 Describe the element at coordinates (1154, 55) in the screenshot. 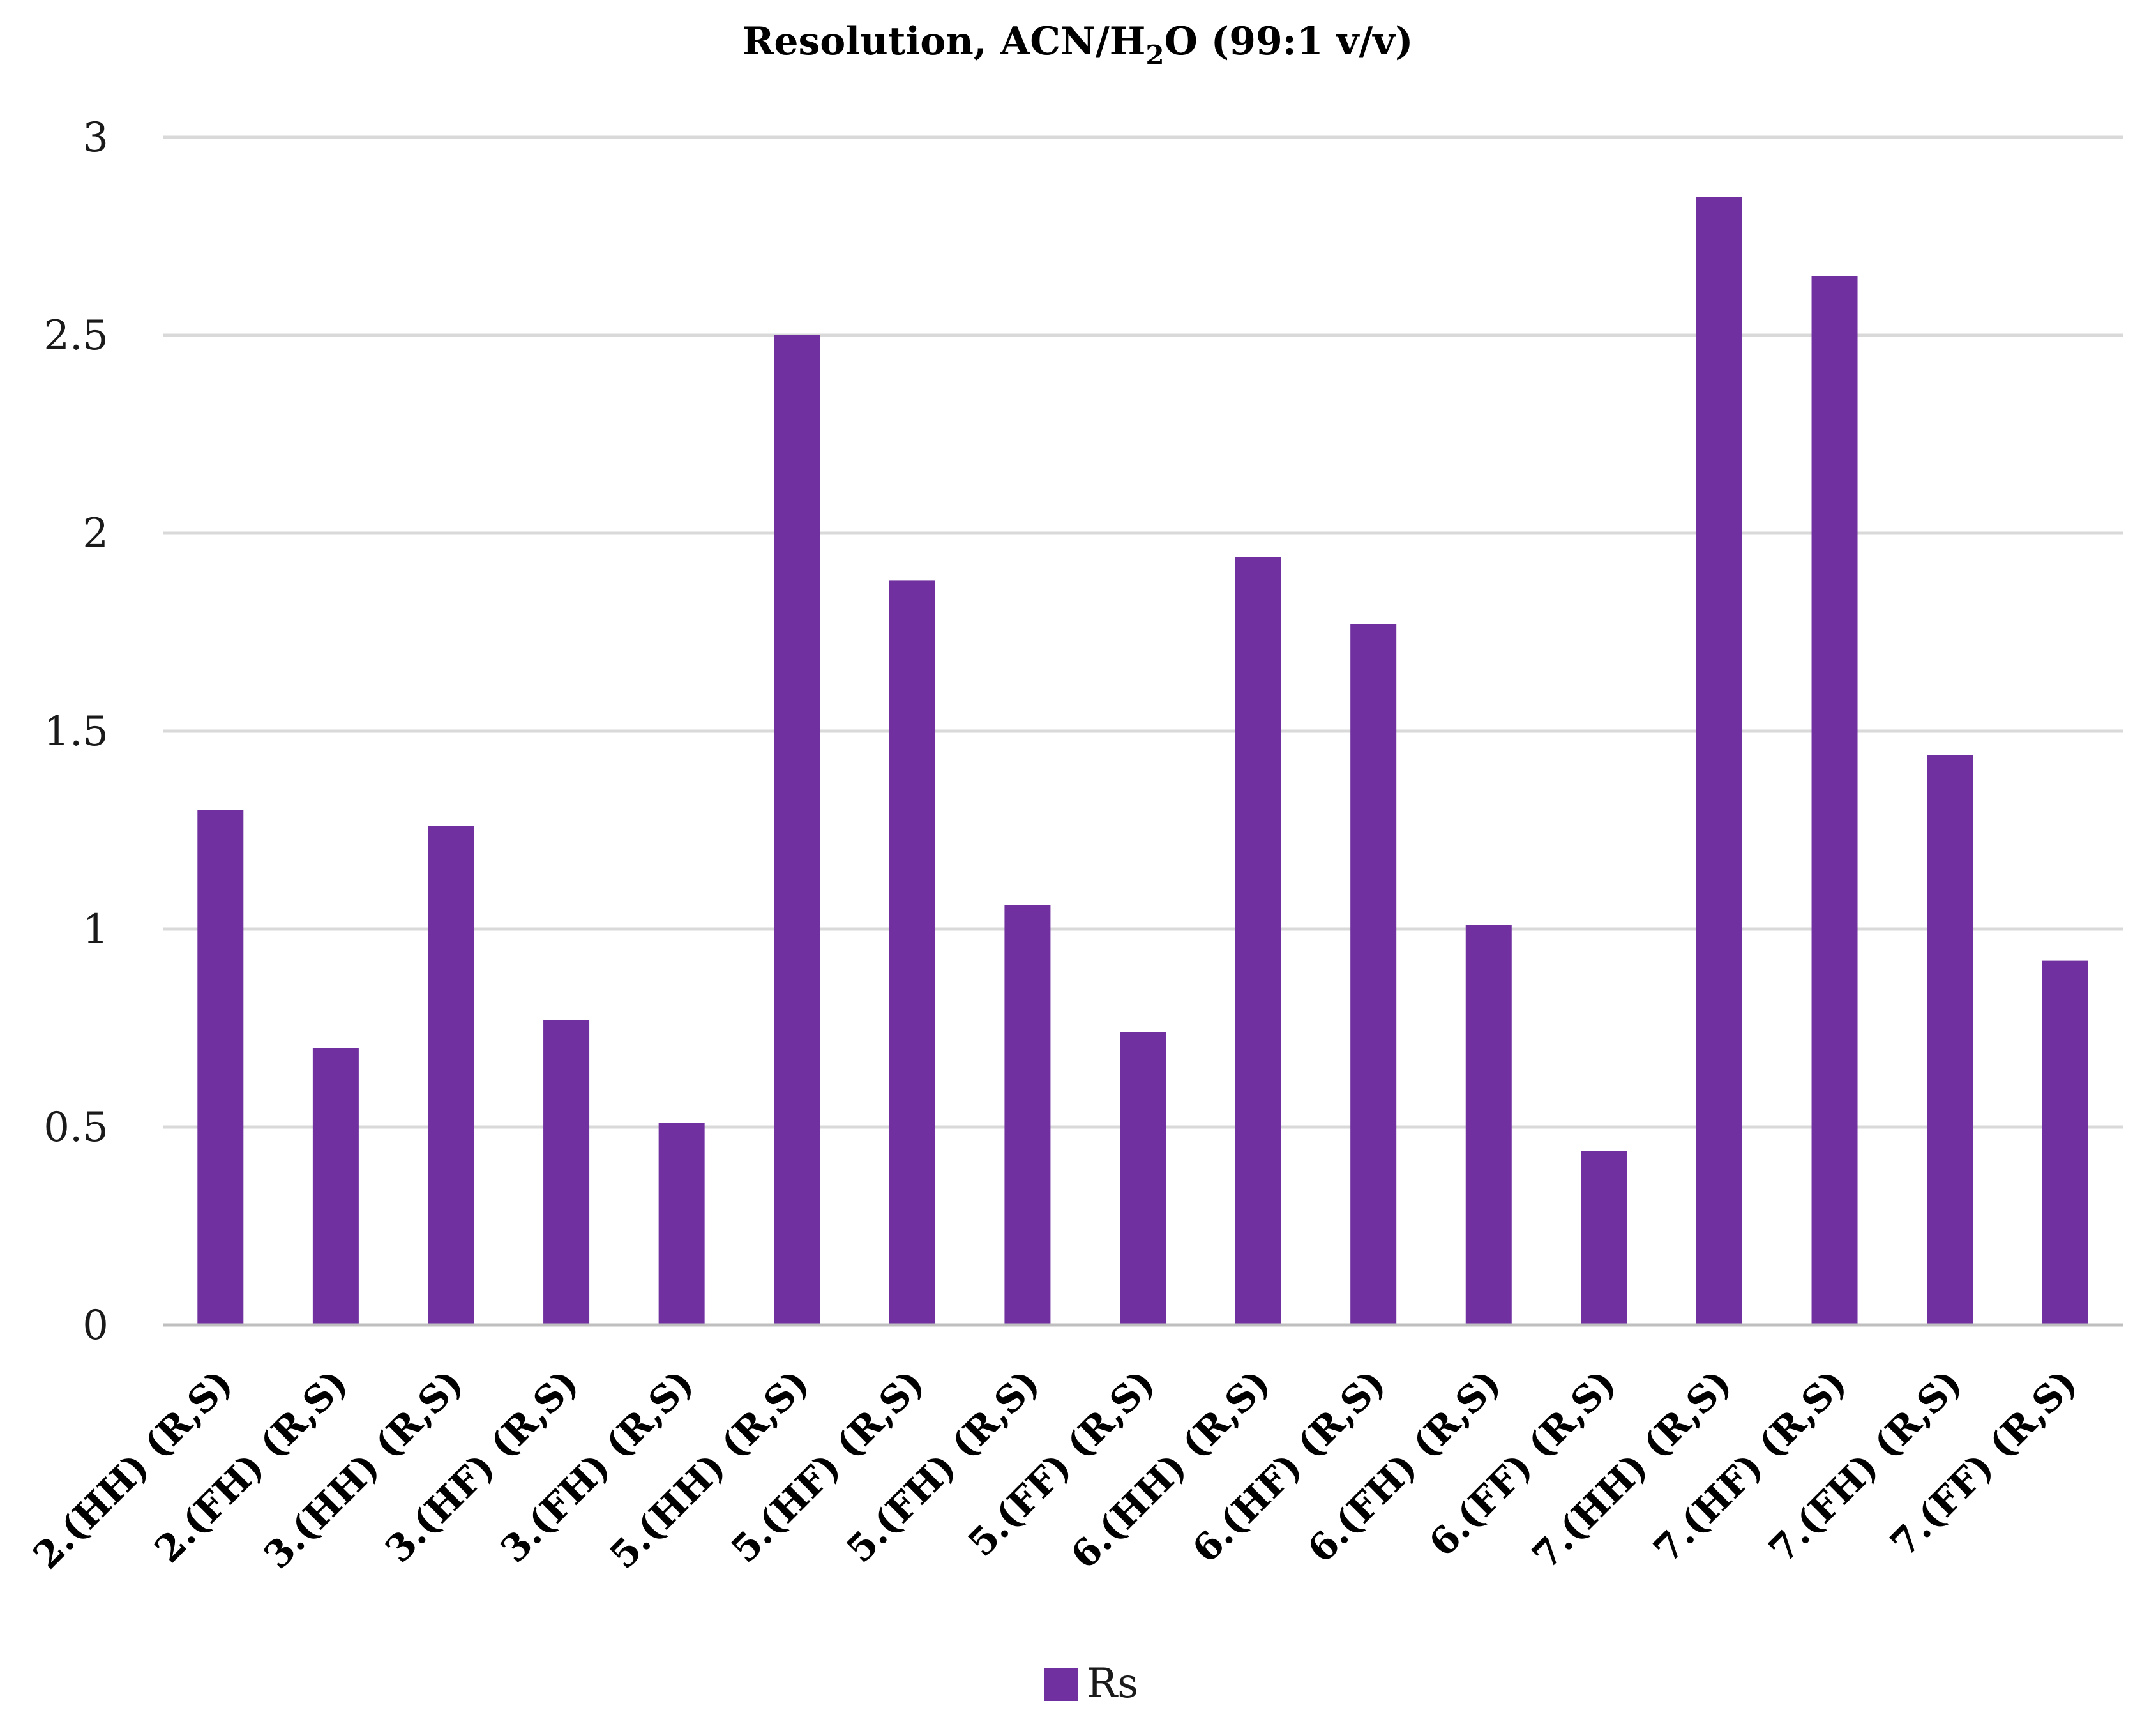

I see `chart-title-subscript: 2` at that location.